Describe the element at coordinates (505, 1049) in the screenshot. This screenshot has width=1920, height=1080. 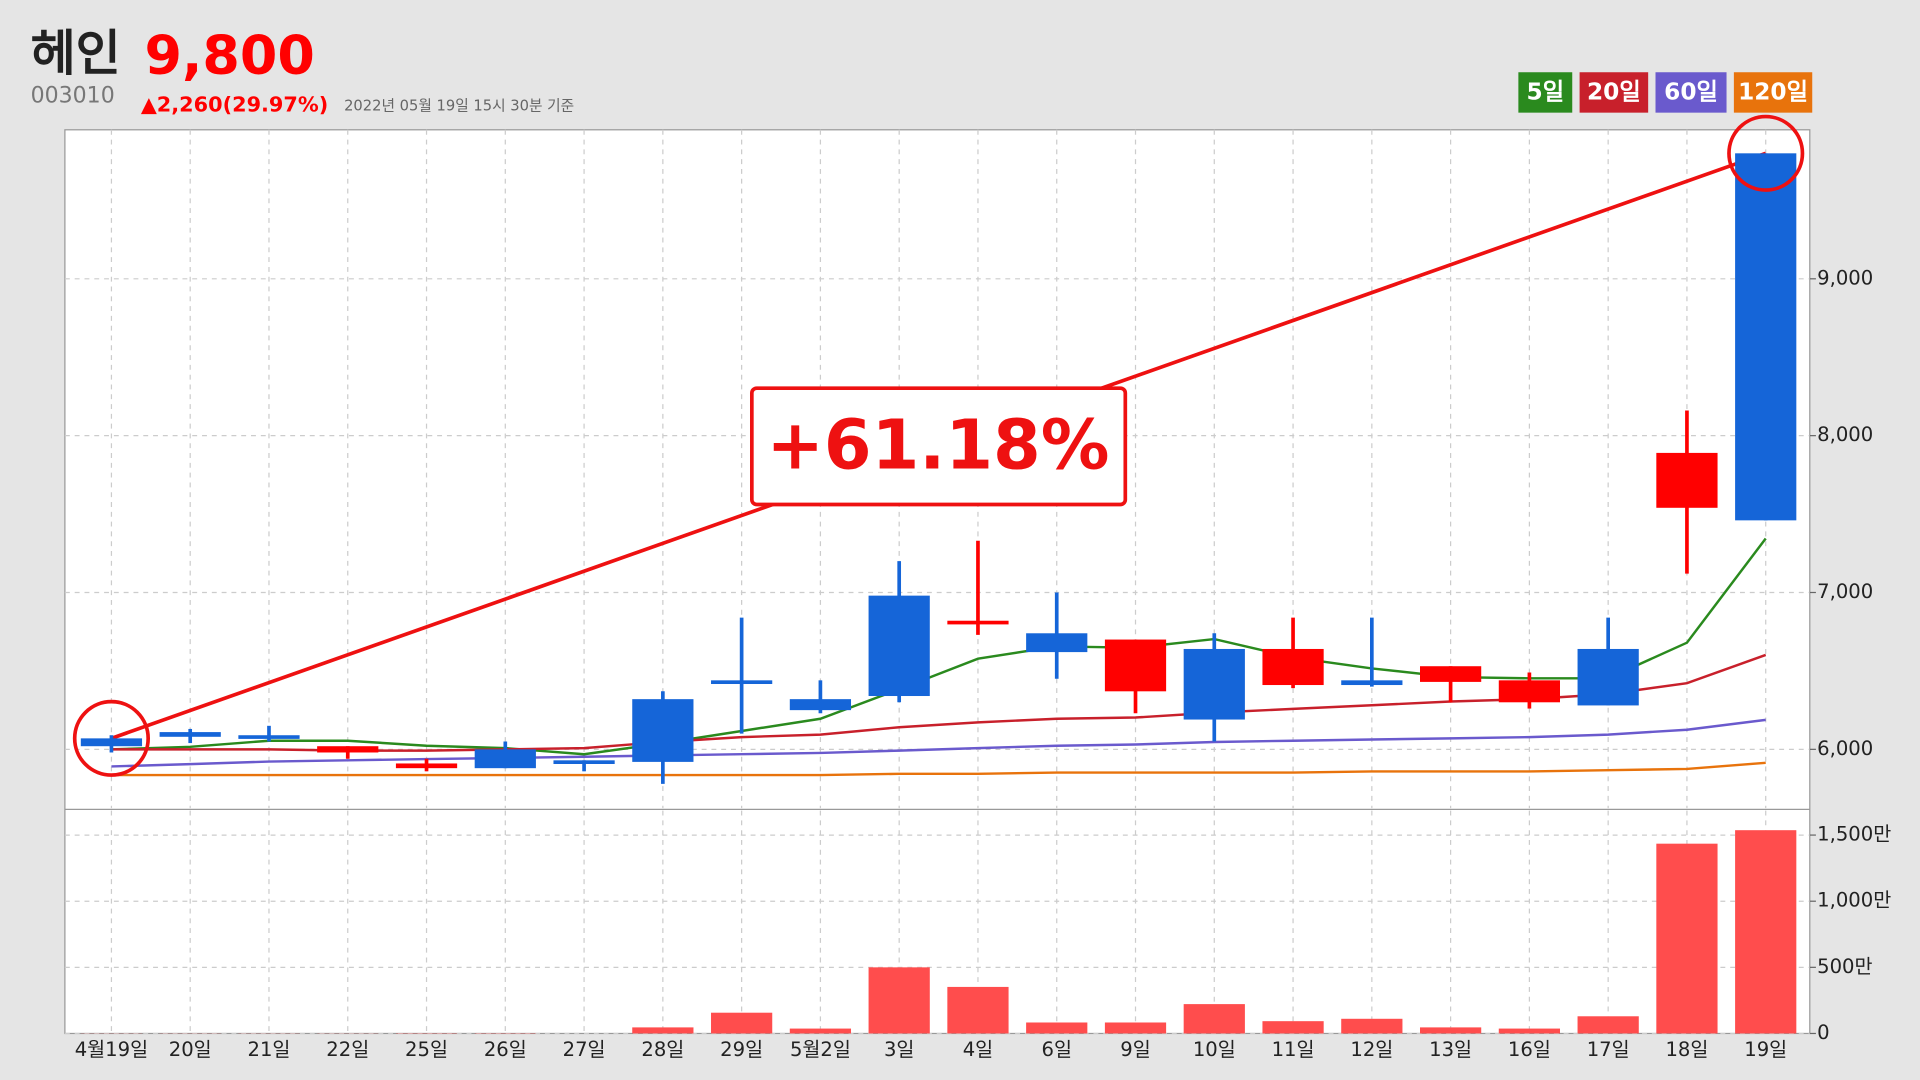
I see `x-tick-label: 26일` at that location.